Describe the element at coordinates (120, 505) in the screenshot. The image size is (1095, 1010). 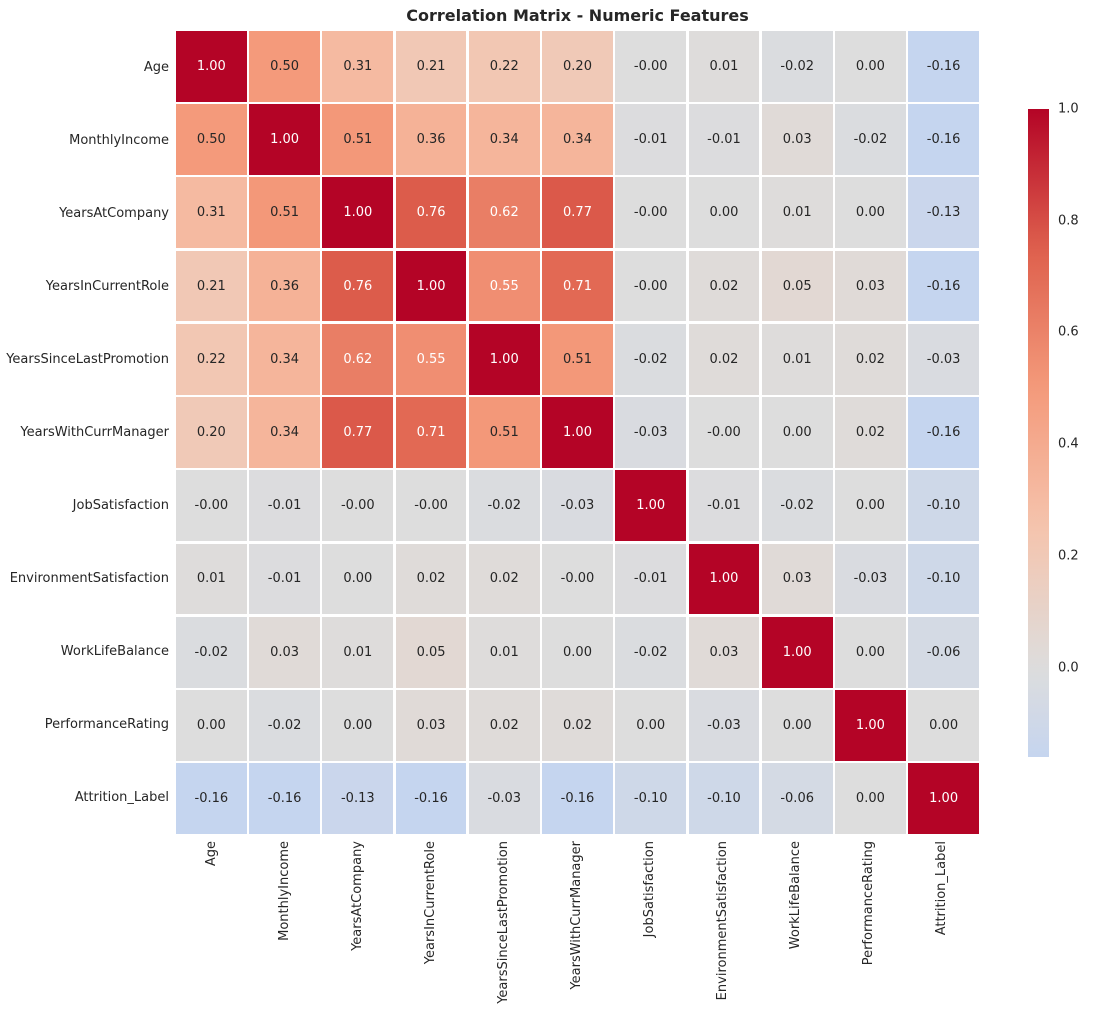
I see `y-tick-label: JobSatisfaction` at that location.